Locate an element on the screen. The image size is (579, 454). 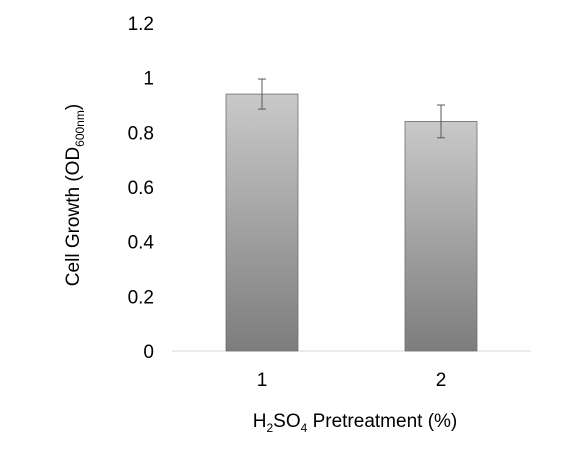
y-tick-label: 0.6 is located at coordinates (141, 188).